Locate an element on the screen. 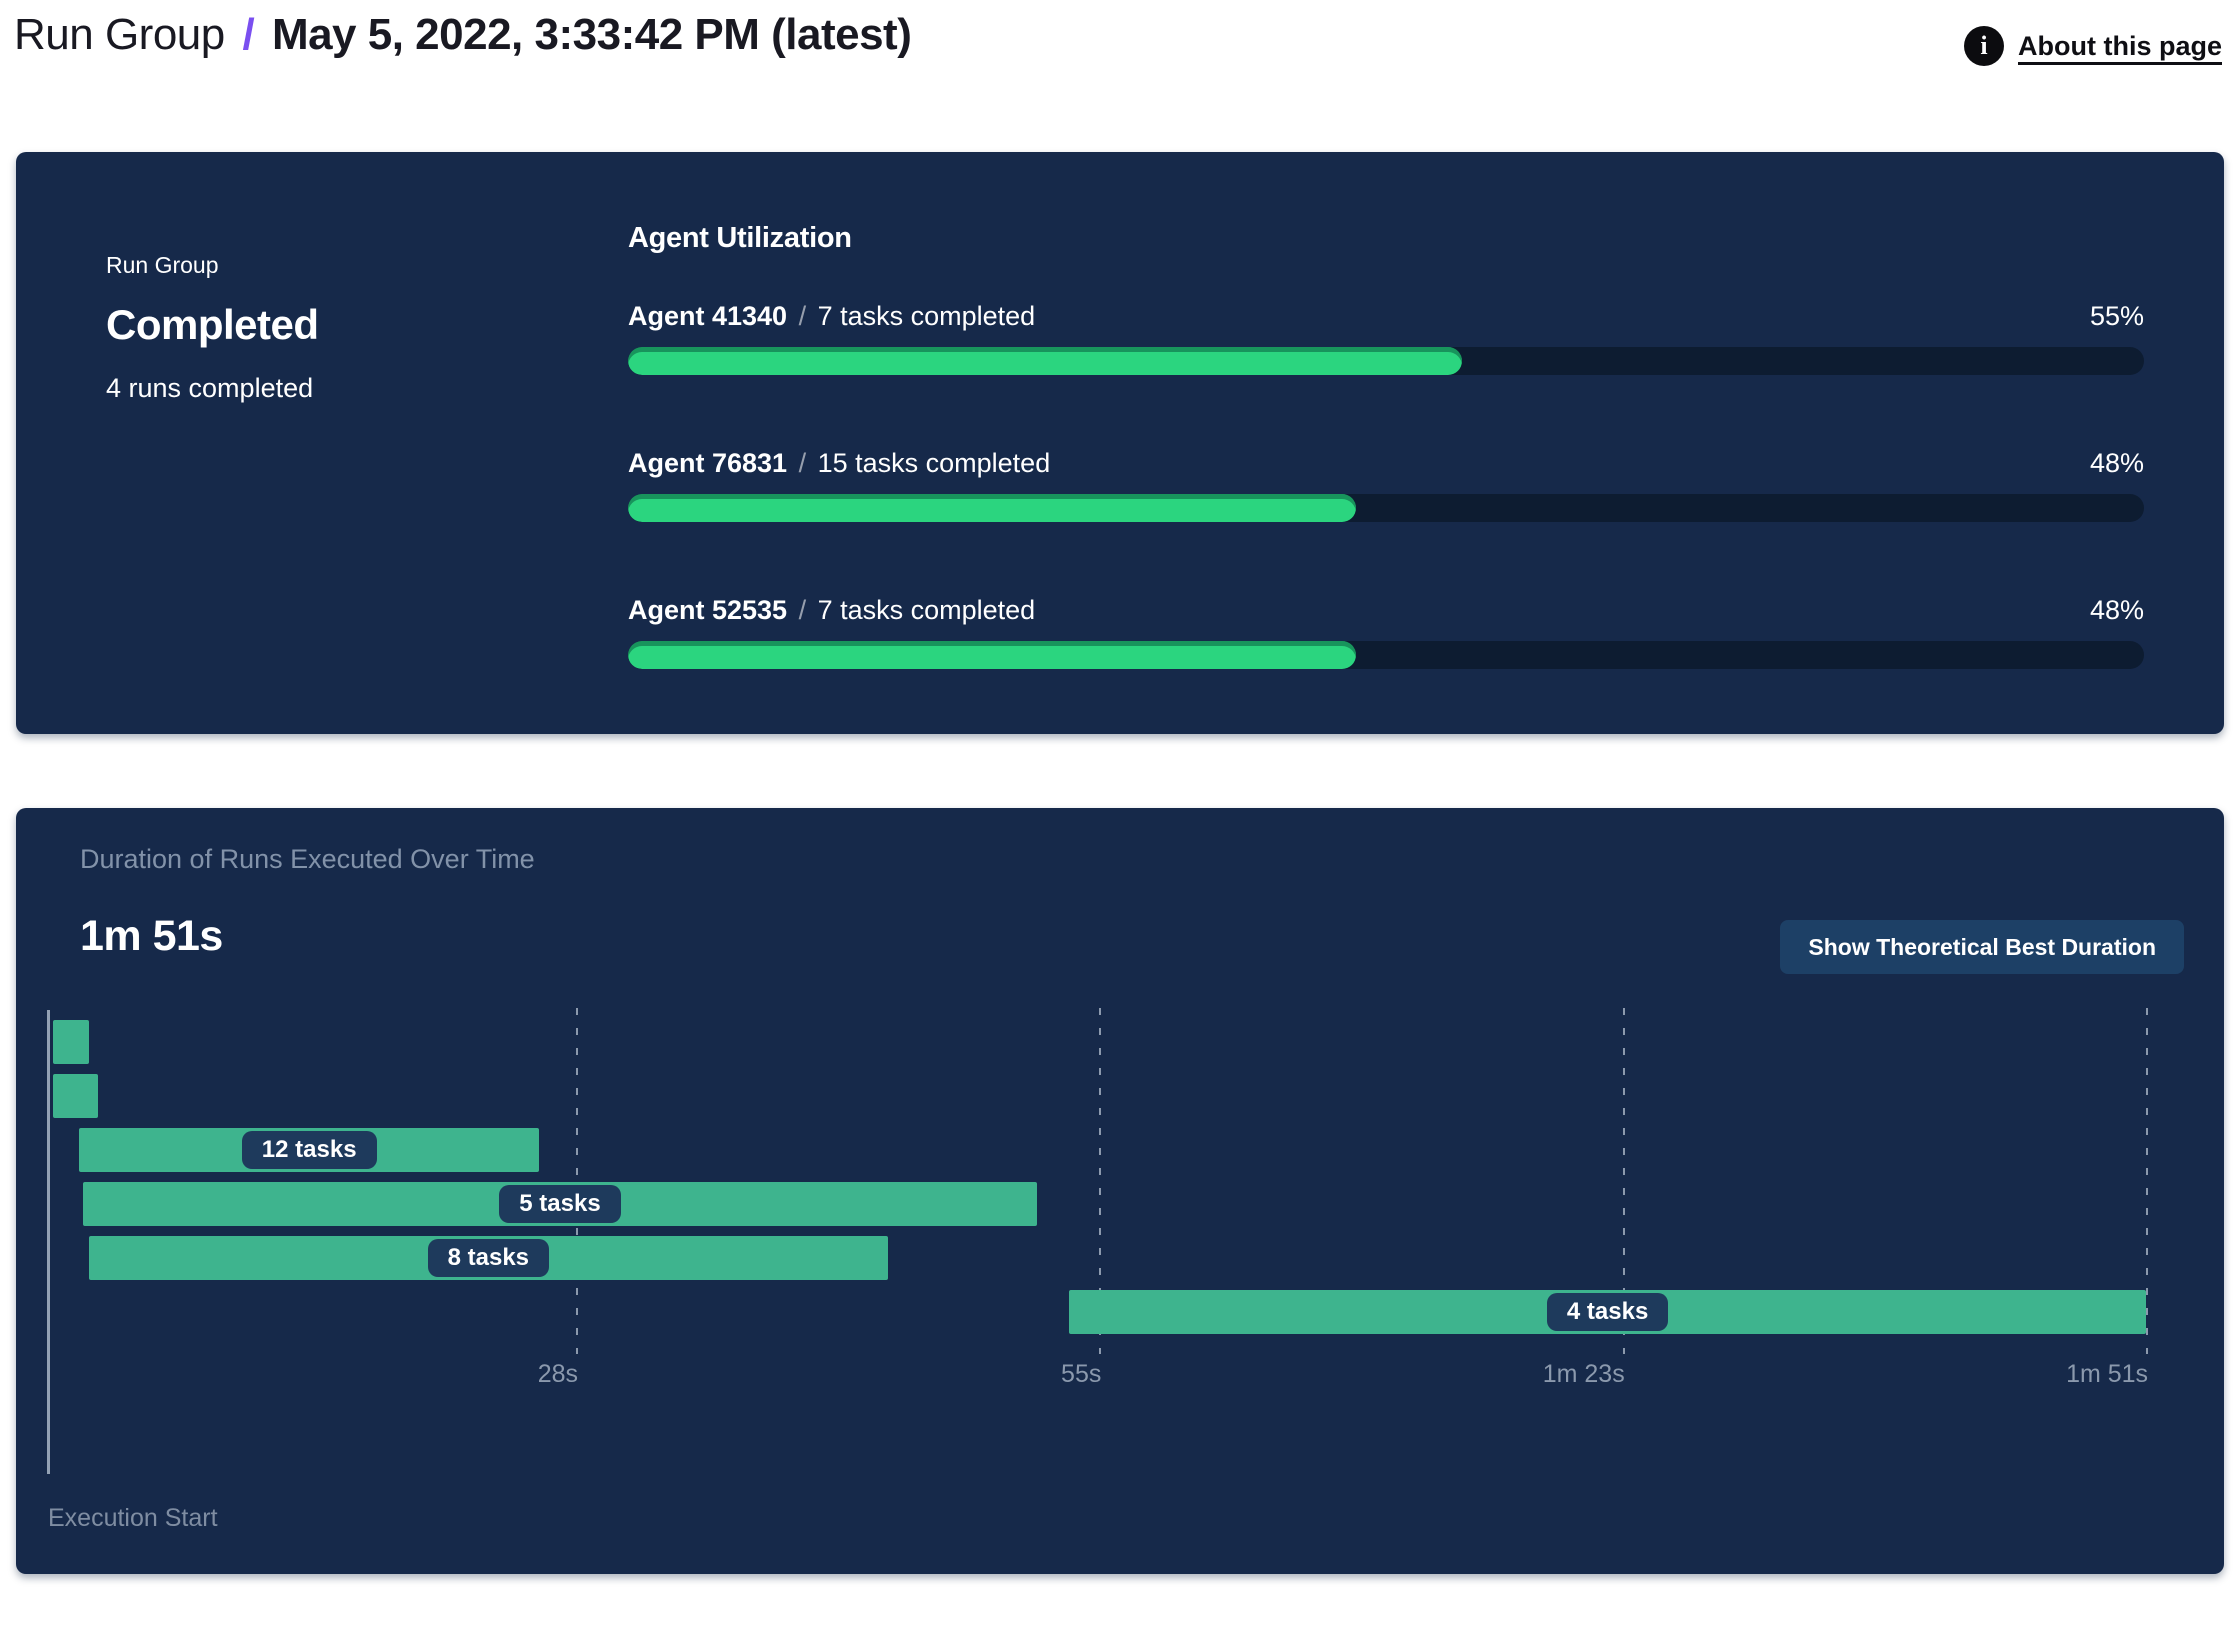  run-duration-bar: 5 tasks is located at coordinates (560, 1204).